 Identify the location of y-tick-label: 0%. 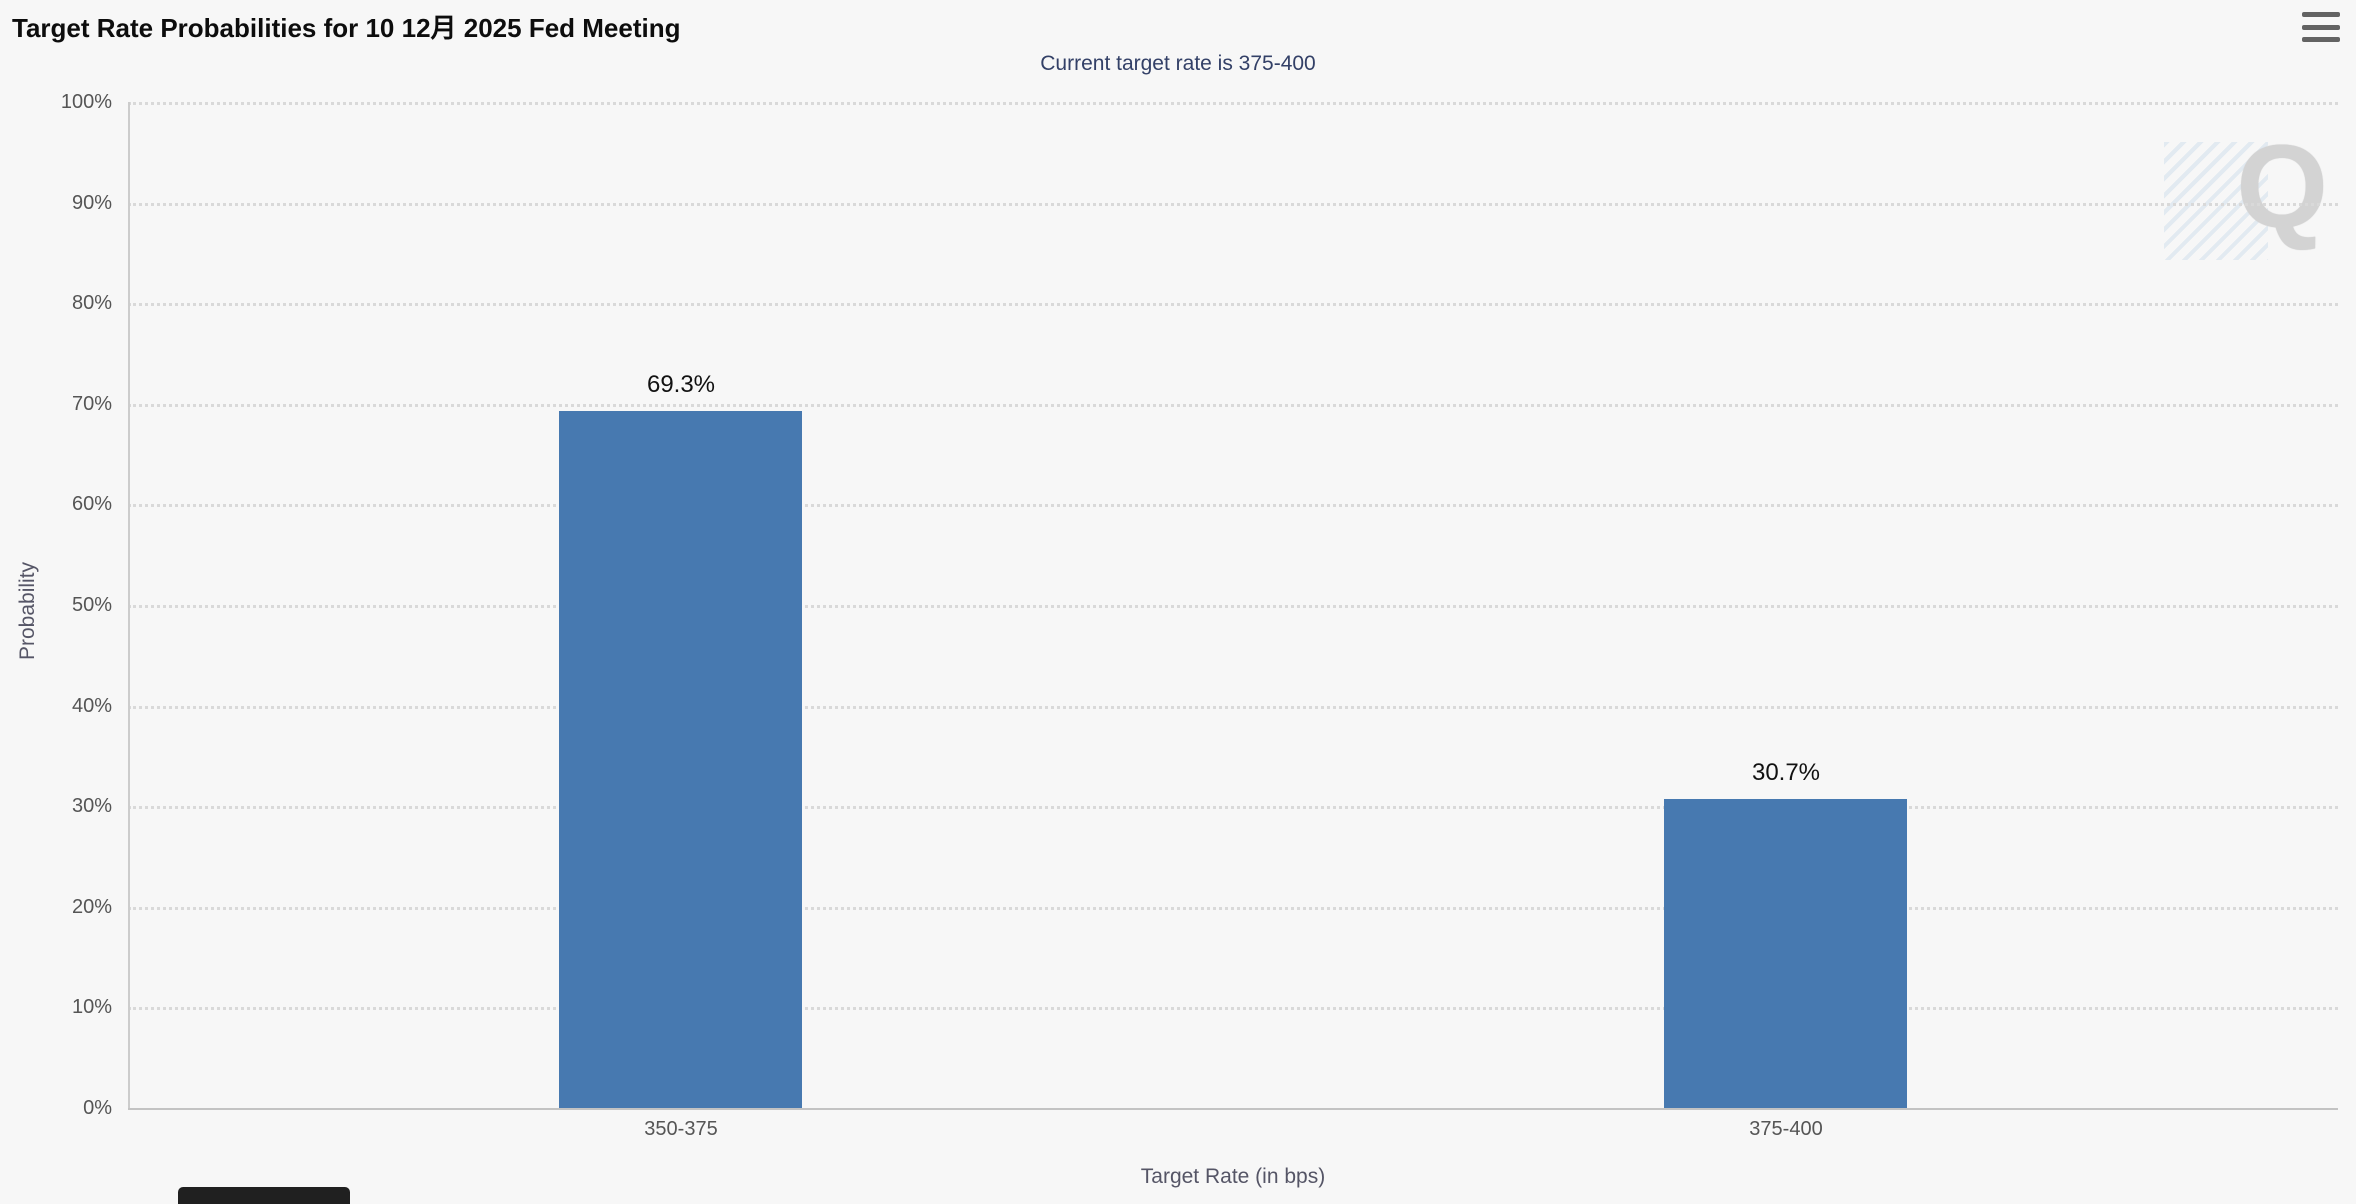
(97, 1108).